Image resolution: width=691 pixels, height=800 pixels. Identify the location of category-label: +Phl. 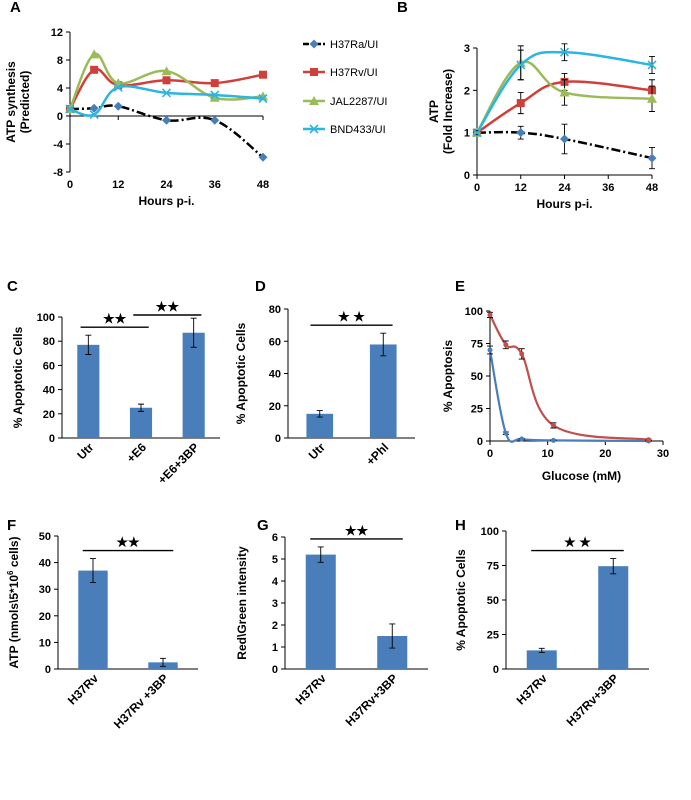
(377, 454).